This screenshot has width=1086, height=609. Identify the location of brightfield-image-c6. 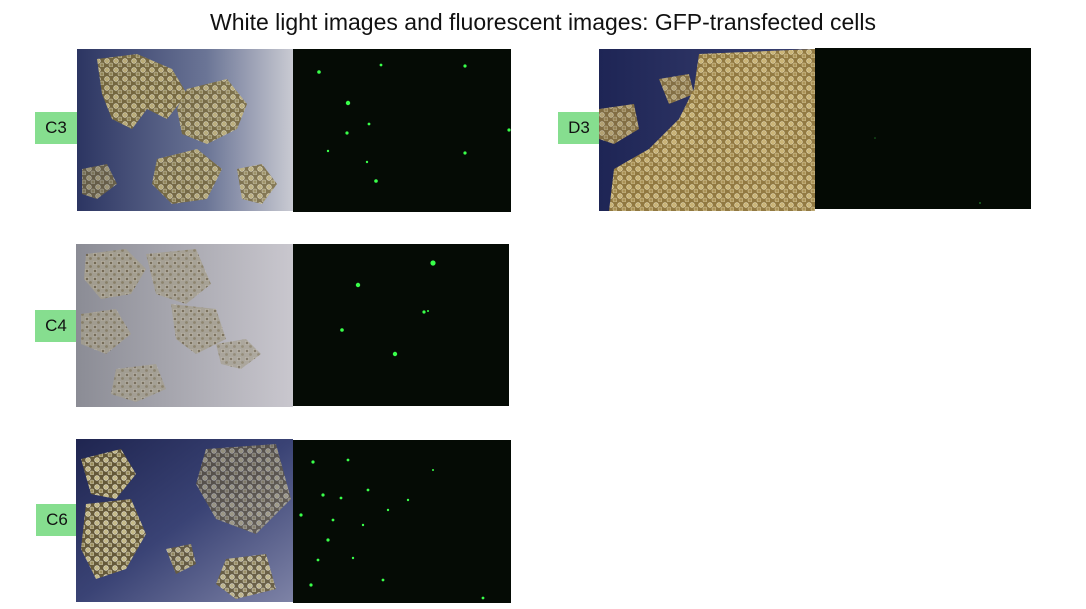
(184, 520).